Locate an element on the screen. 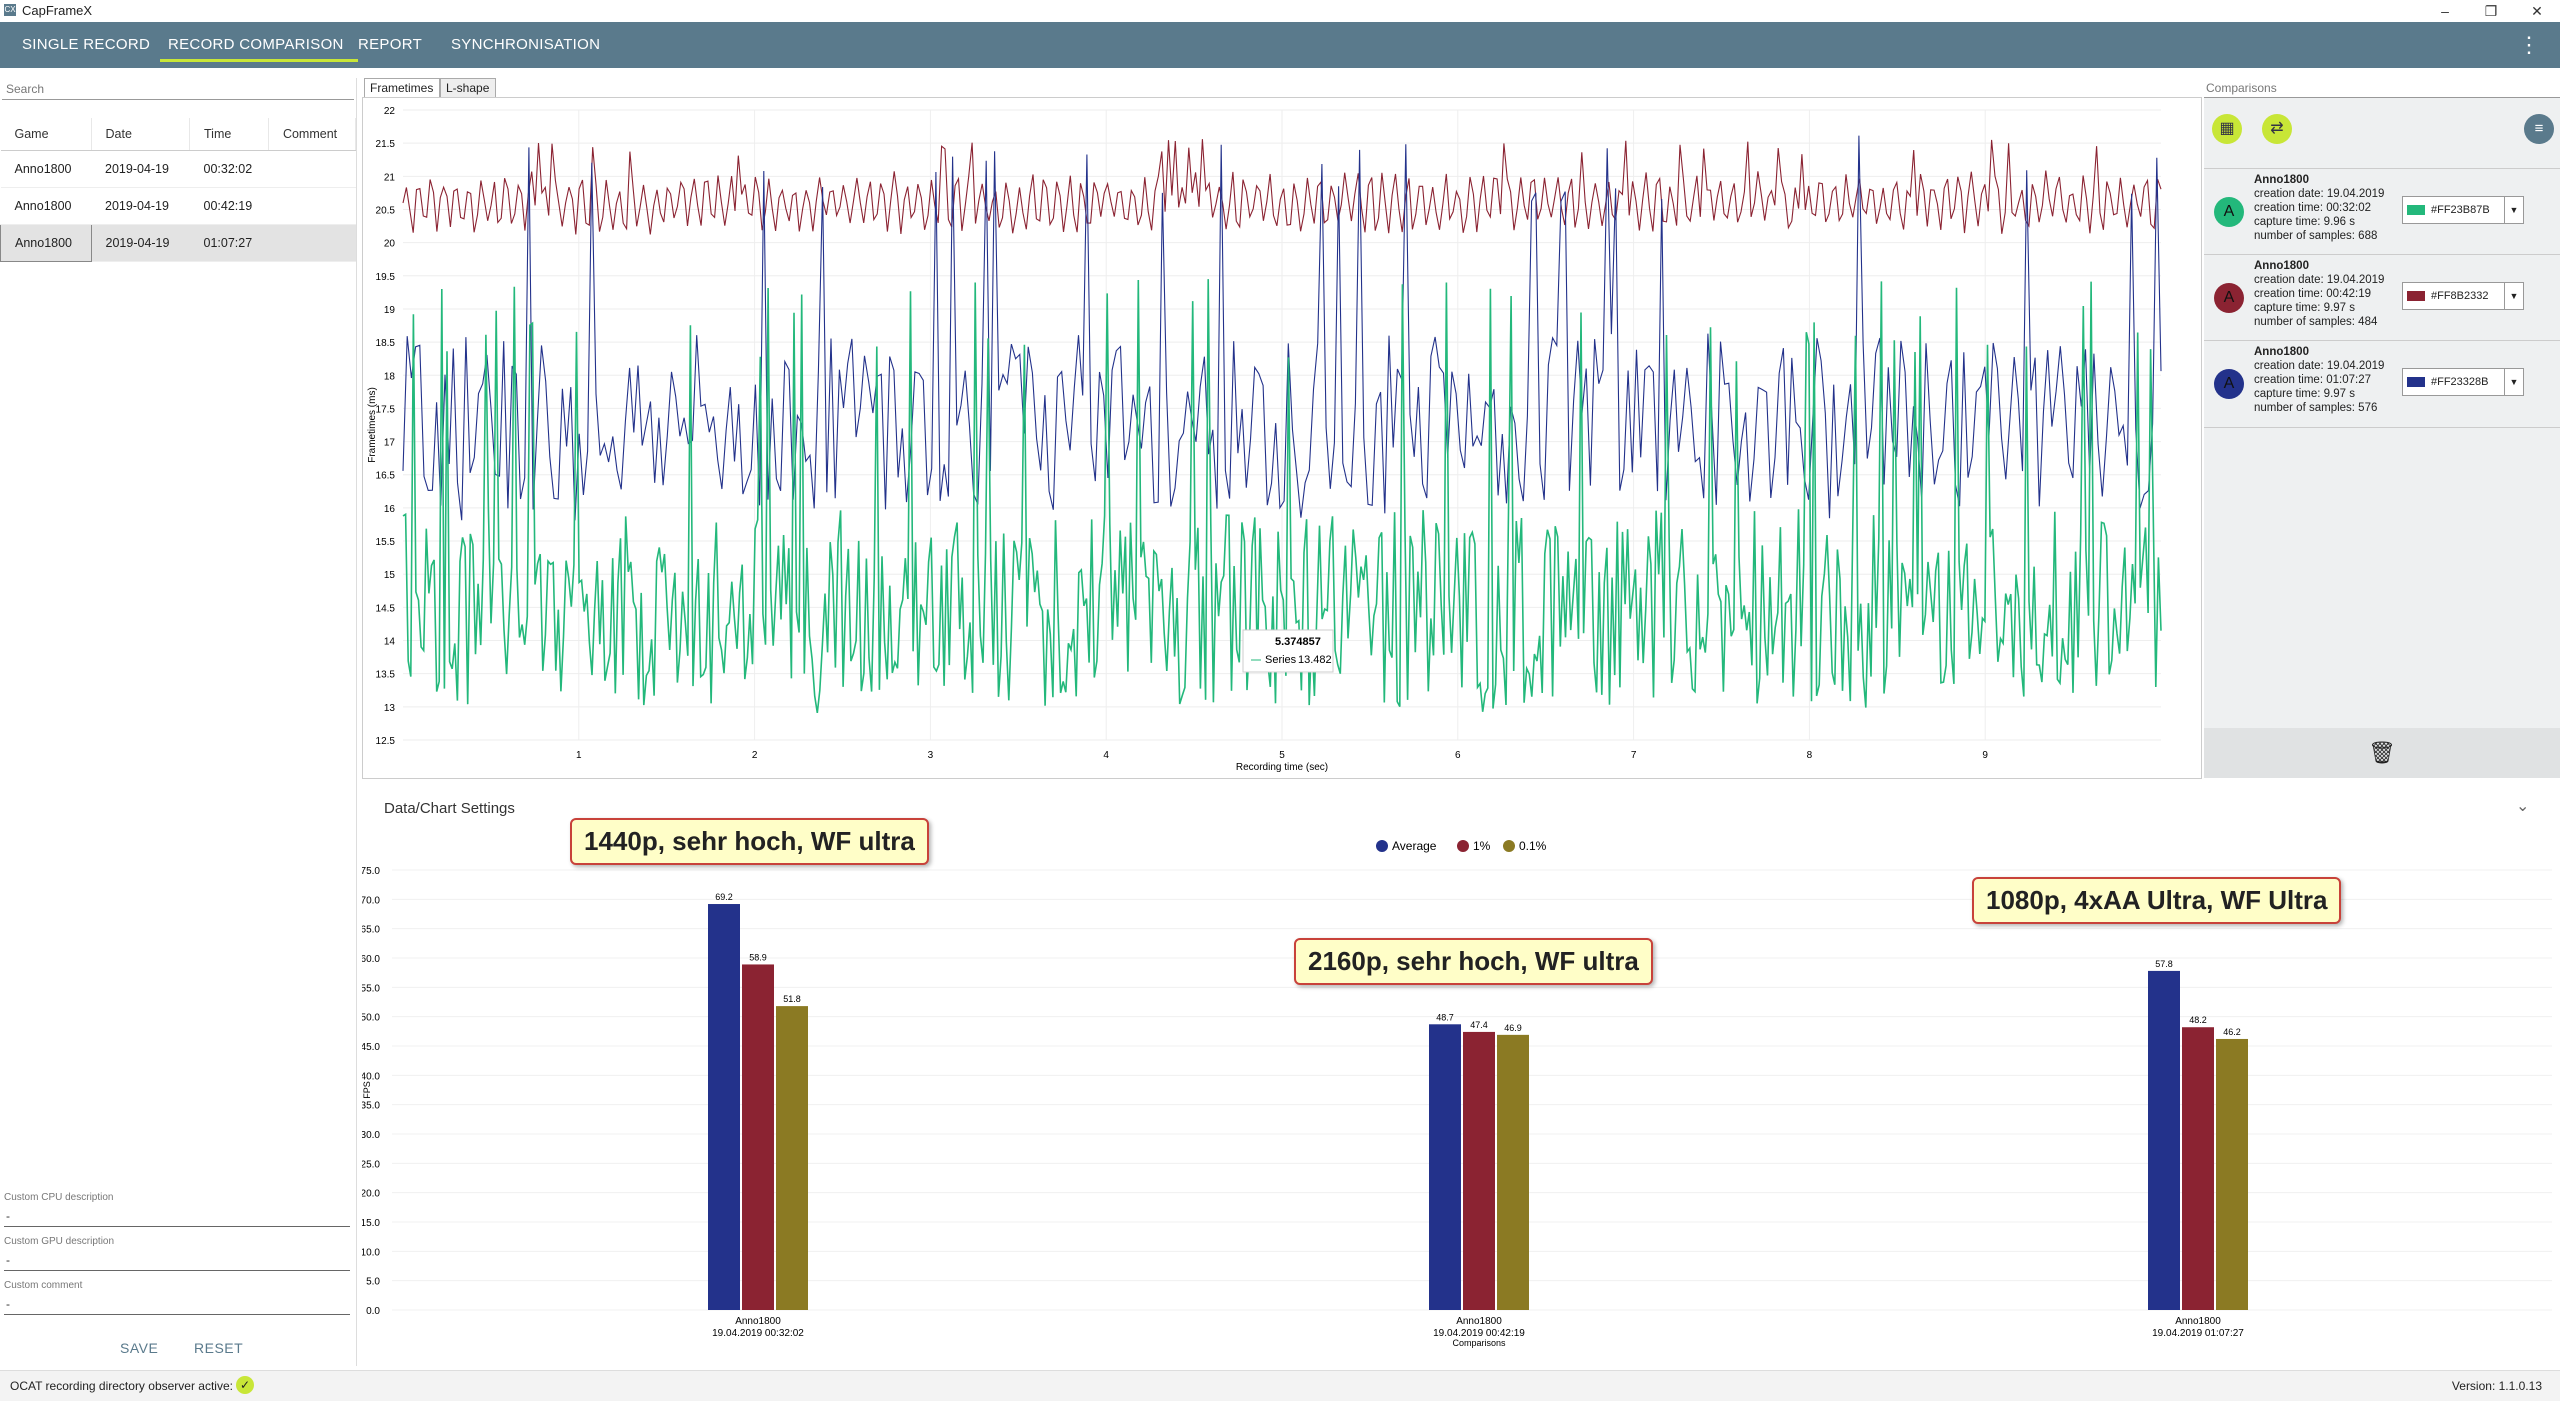 This screenshot has width=2560, height=1401. table-row-selected: Anno1800 2019-04-19 01:07:27 is located at coordinates (178, 243).